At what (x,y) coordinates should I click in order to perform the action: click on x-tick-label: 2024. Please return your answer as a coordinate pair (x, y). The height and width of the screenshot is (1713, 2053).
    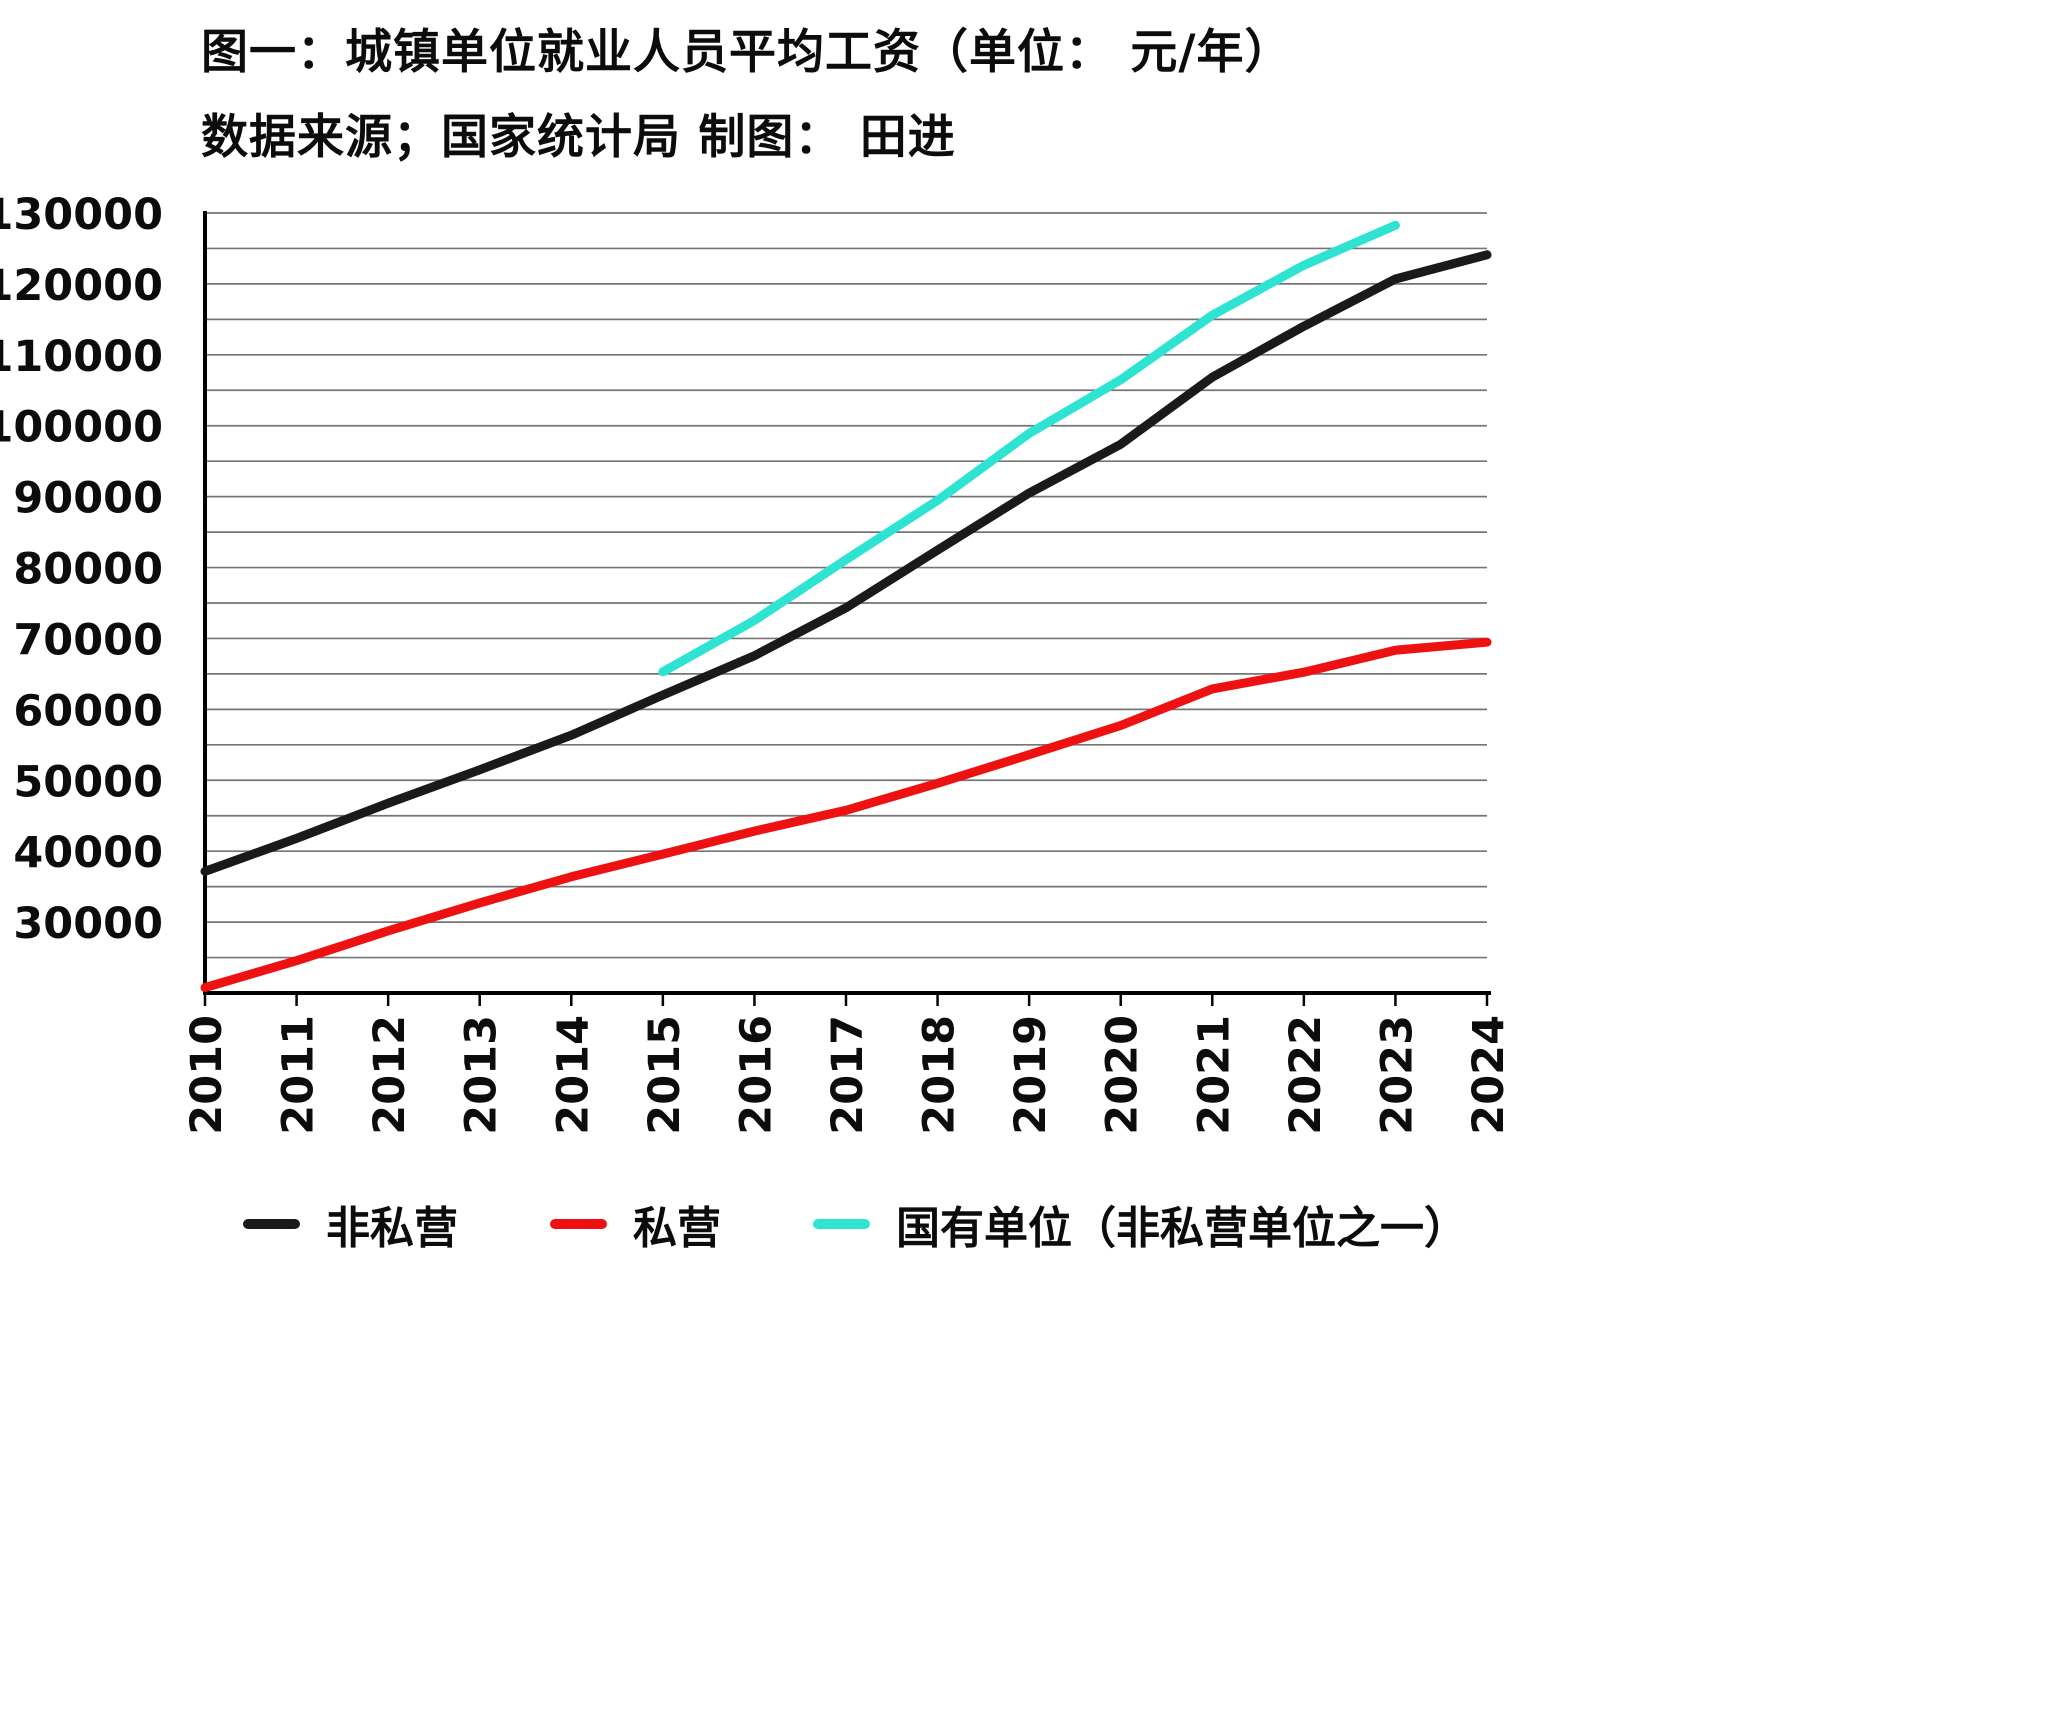
    Looking at the image, I should click on (1489, 1075).